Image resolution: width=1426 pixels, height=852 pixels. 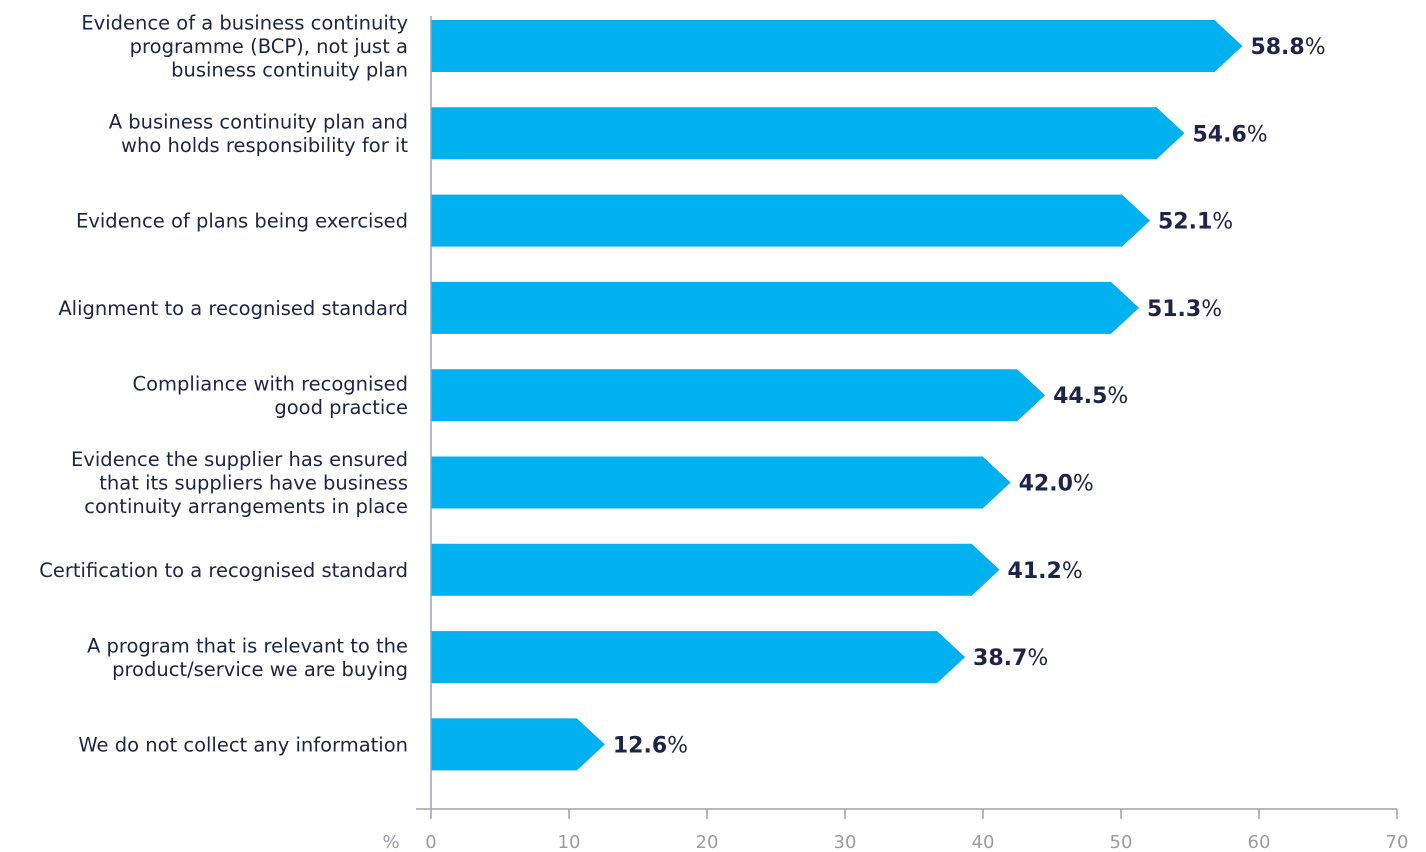 I want to click on value-number: 52.1, so click(x=1185, y=222).